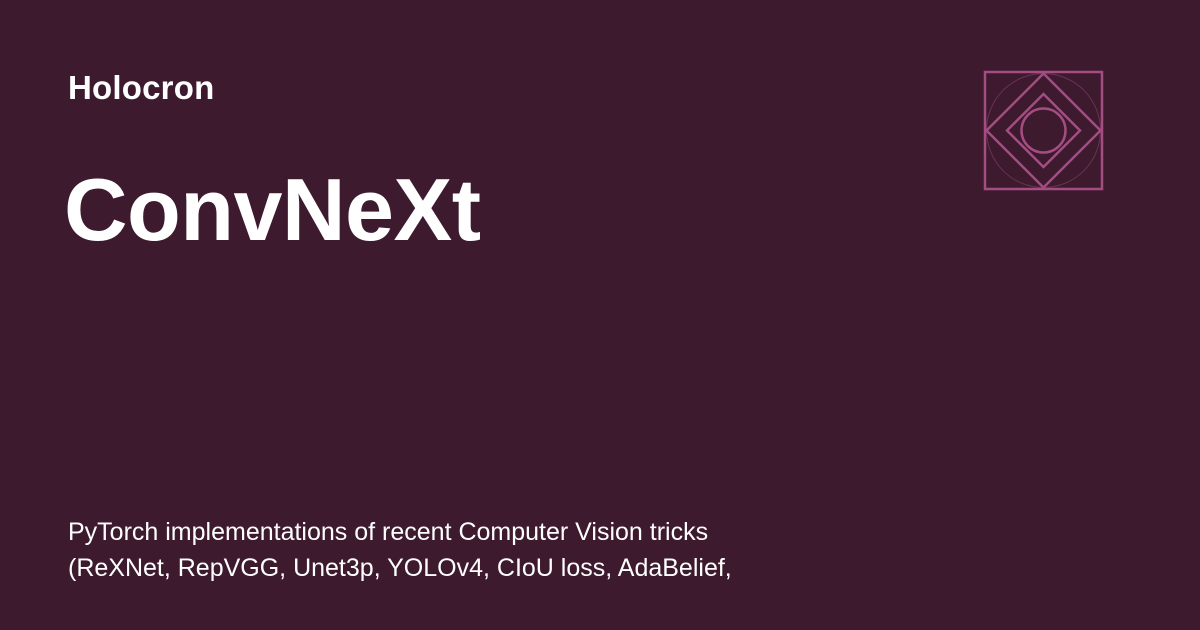  What do you see at coordinates (1043, 130) in the screenshot?
I see `holocron-logo-icon` at bounding box center [1043, 130].